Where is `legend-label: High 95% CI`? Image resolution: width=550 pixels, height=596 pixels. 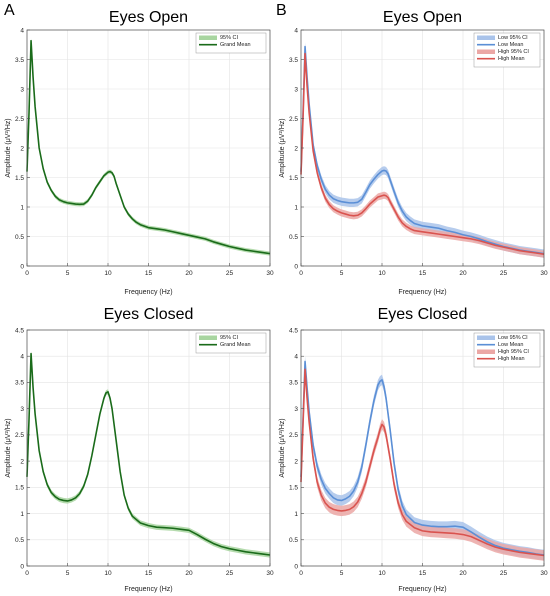
legend-label: High 95% CI is located at coordinates (513, 352).